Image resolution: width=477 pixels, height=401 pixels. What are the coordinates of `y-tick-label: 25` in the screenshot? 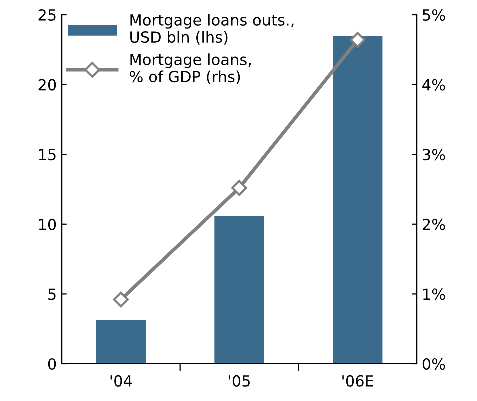 It's located at (47, 15).